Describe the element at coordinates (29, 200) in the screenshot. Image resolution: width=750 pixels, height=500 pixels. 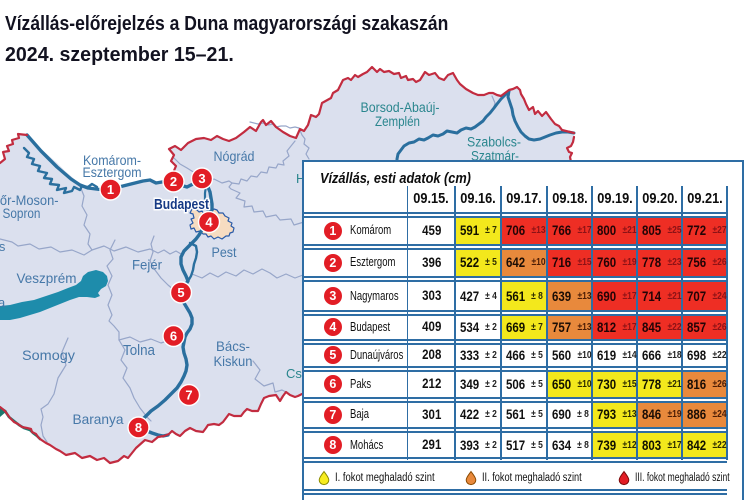
I see `svg-text: Győr-Moson-` at that location.